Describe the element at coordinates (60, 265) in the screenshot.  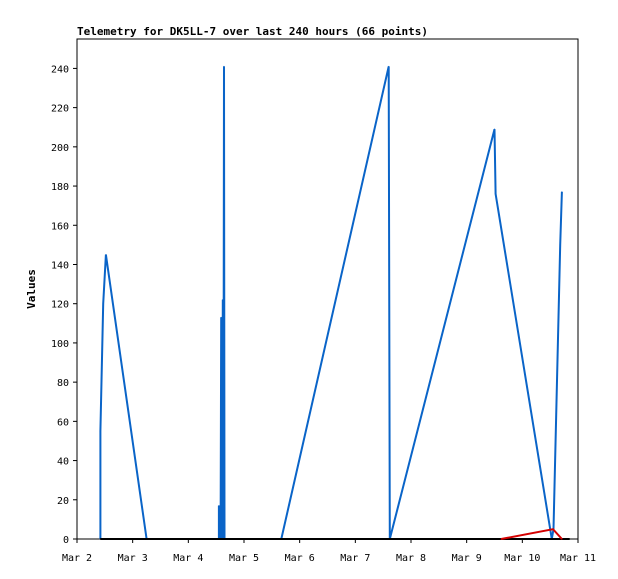
I see `y-tick-label: 140` at that location.